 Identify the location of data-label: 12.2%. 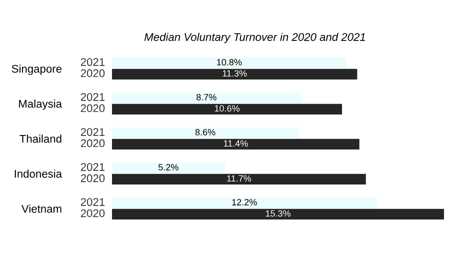
(244, 202).